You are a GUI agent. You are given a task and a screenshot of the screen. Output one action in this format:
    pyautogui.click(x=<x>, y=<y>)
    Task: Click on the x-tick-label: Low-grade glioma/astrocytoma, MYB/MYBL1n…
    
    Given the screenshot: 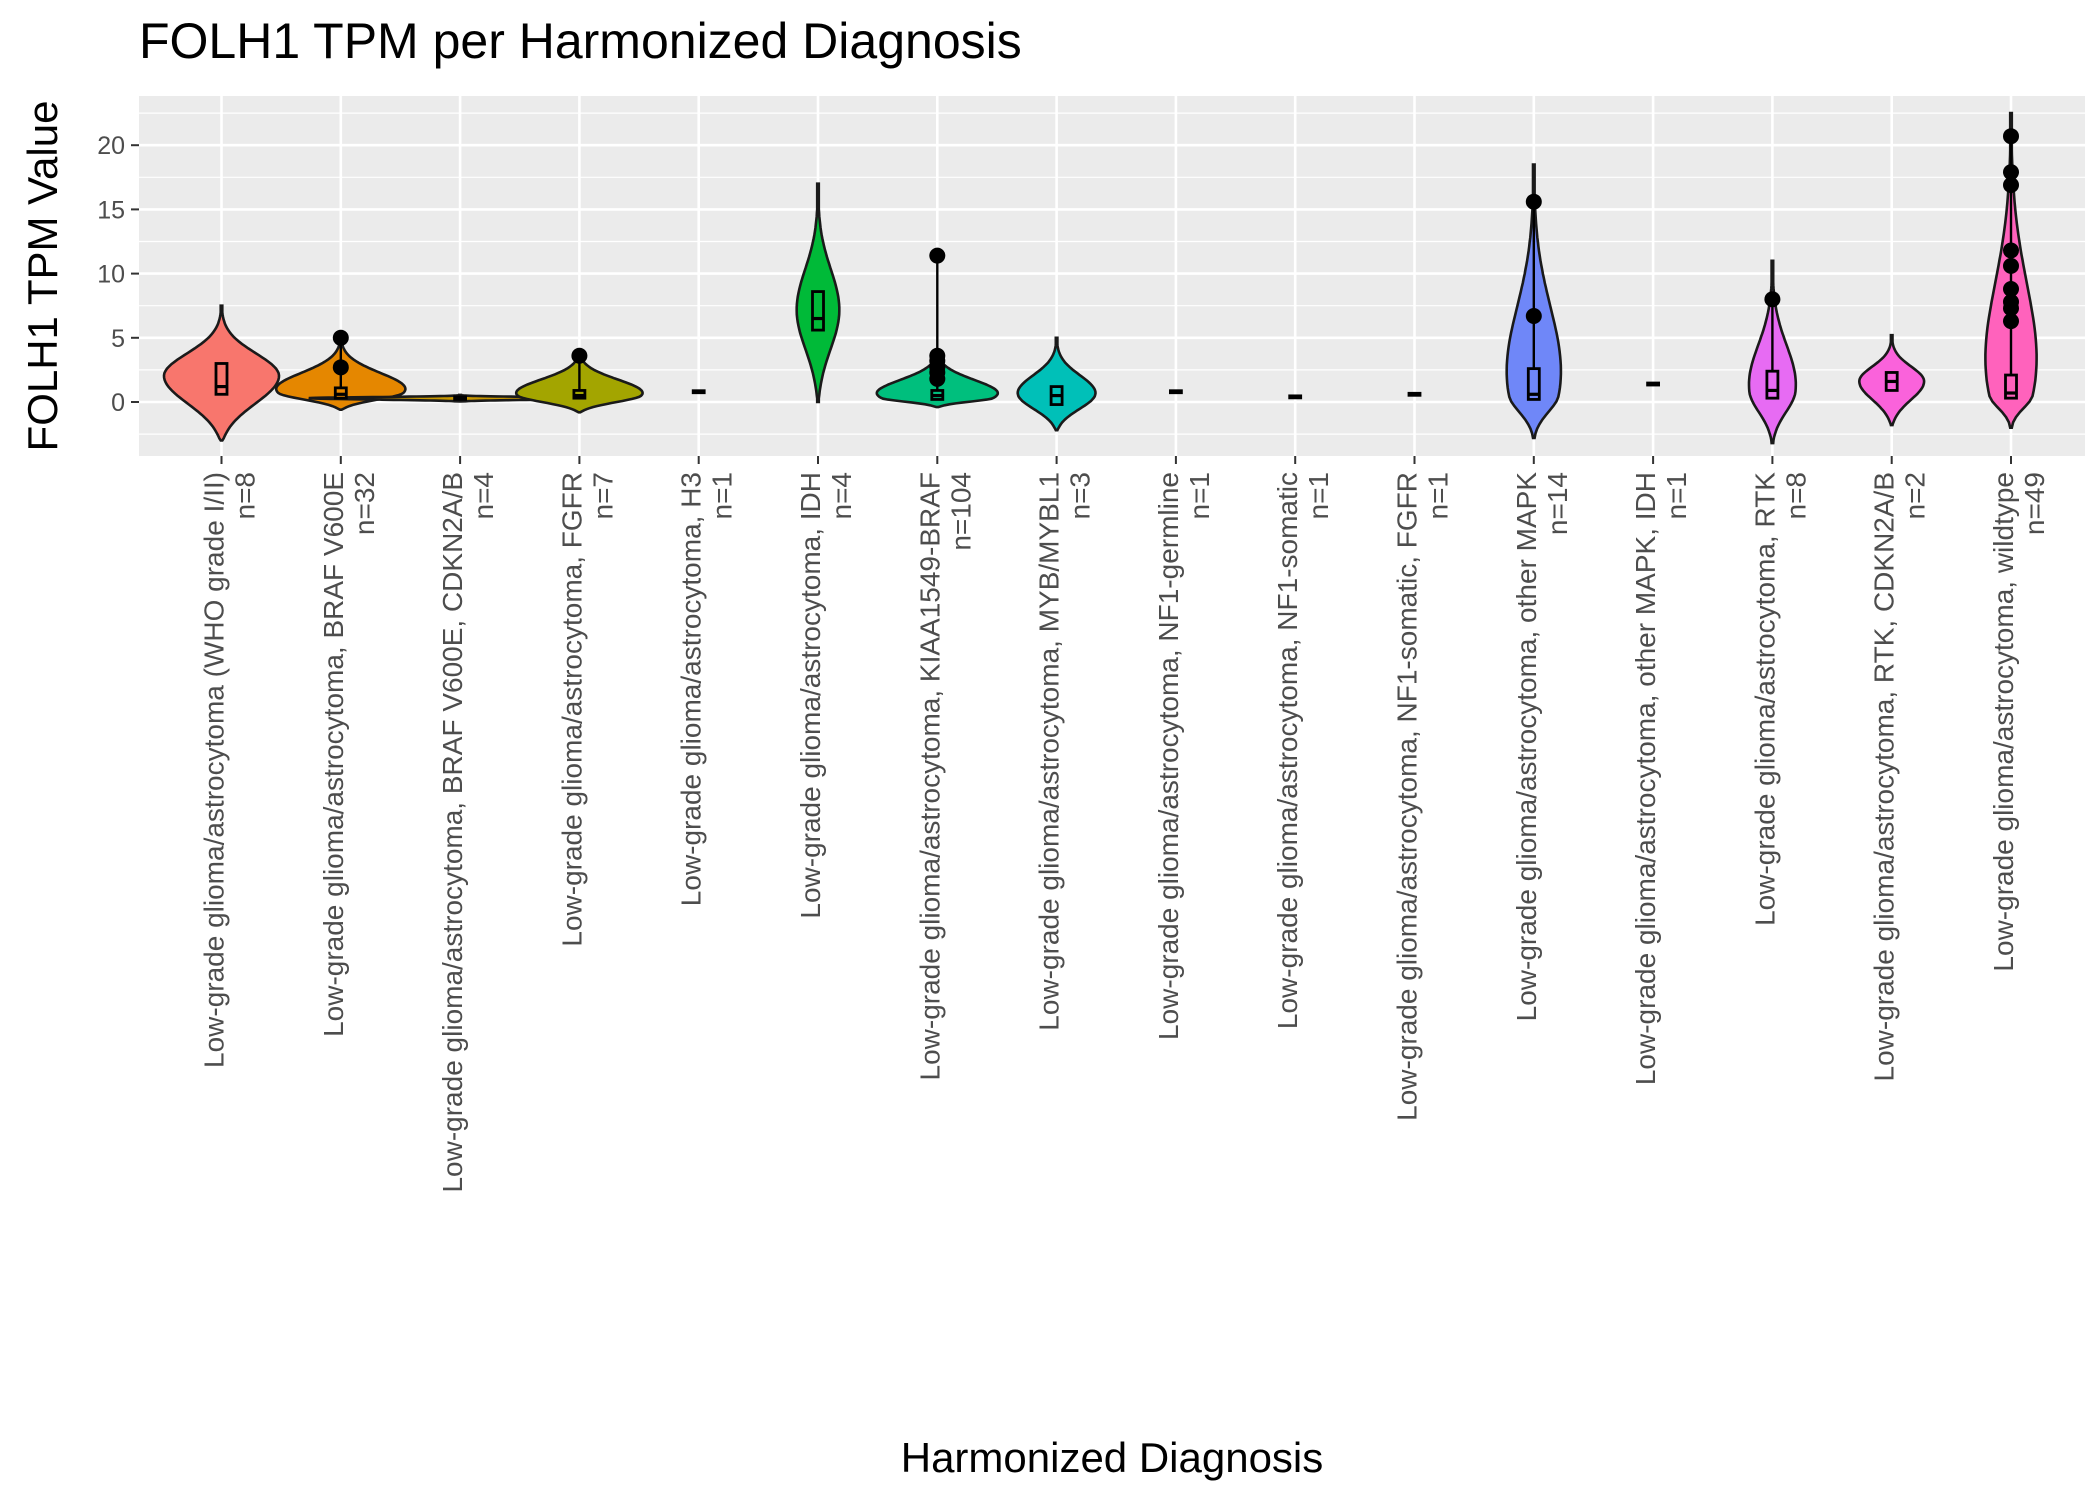 What is the action you would take?
    pyautogui.click(x=1065, y=751)
    